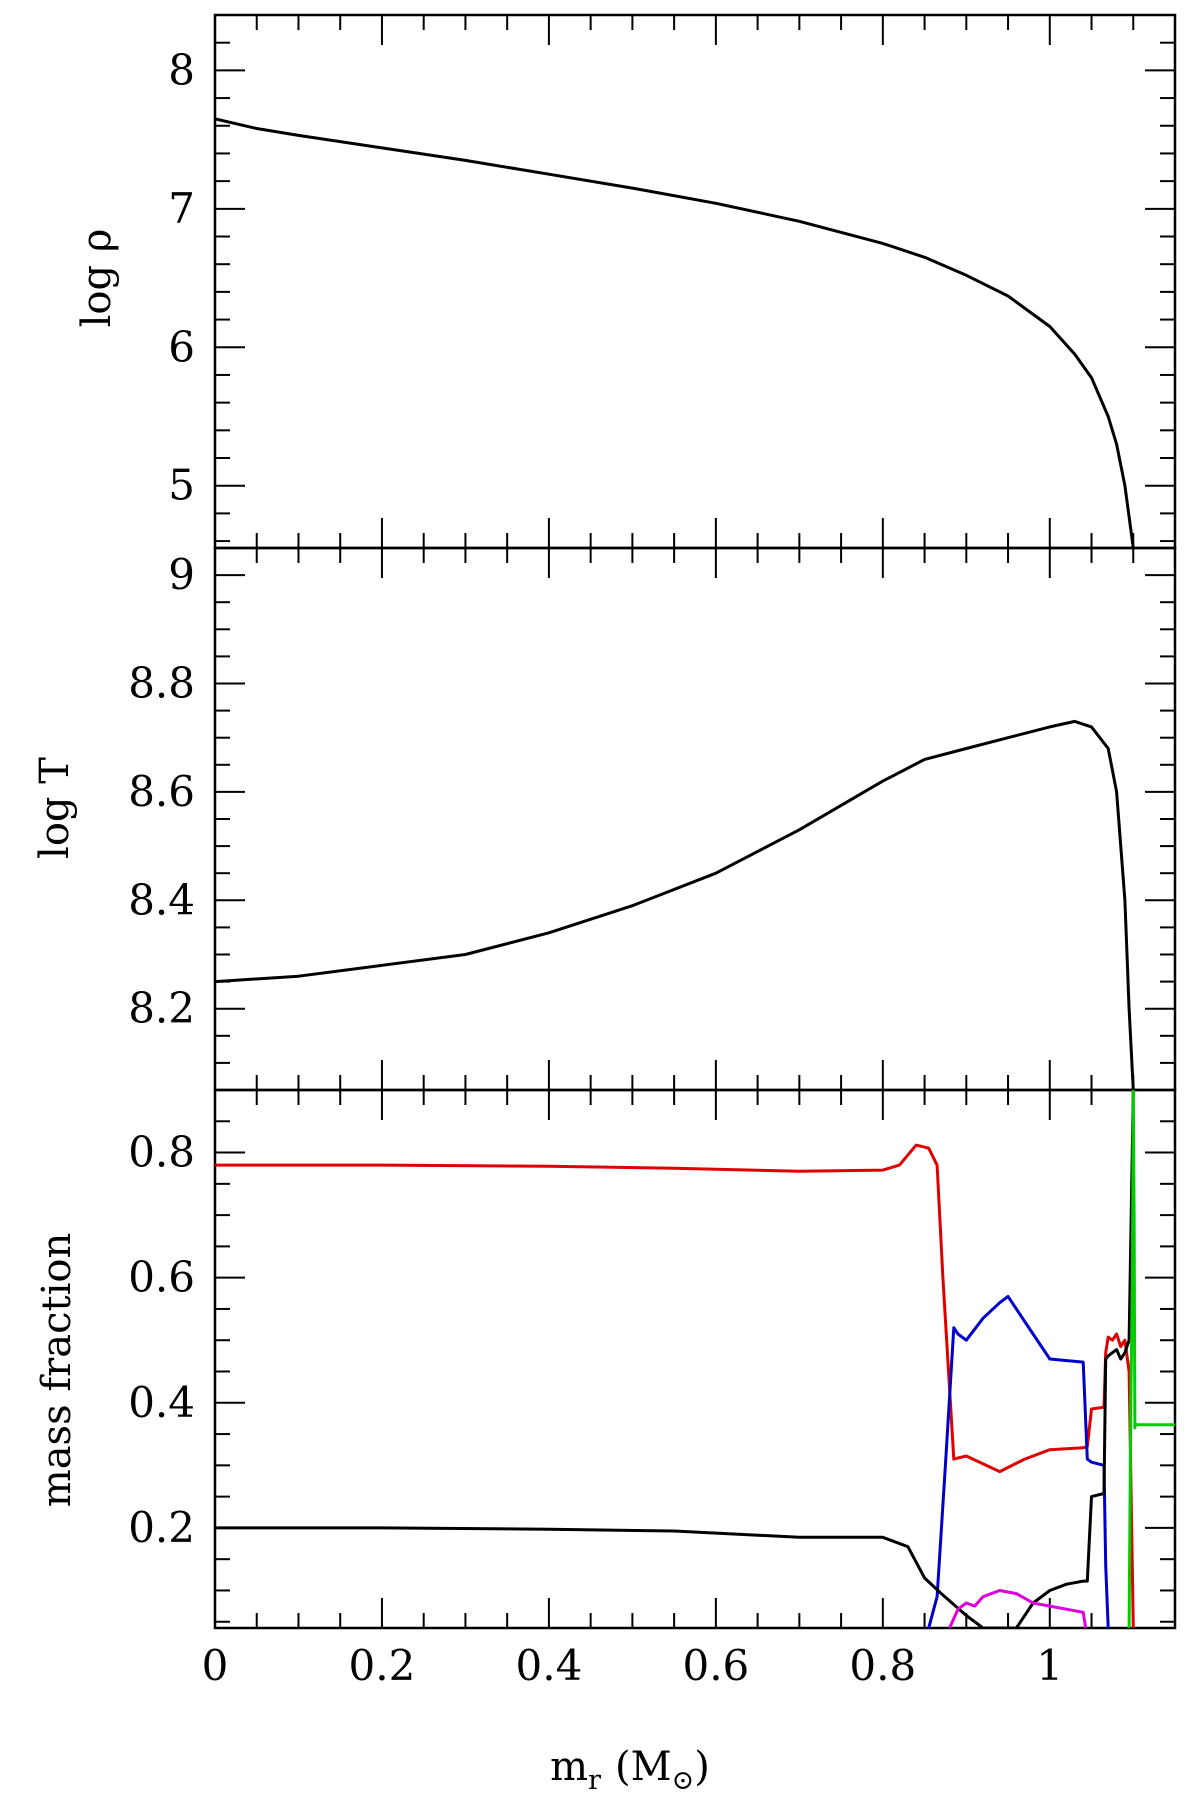 Image resolution: width=1200 pixels, height=1810 pixels. What do you see at coordinates (161, 683) in the screenshot?
I see `y-tick-label: 8.8` at bounding box center [161, 683].